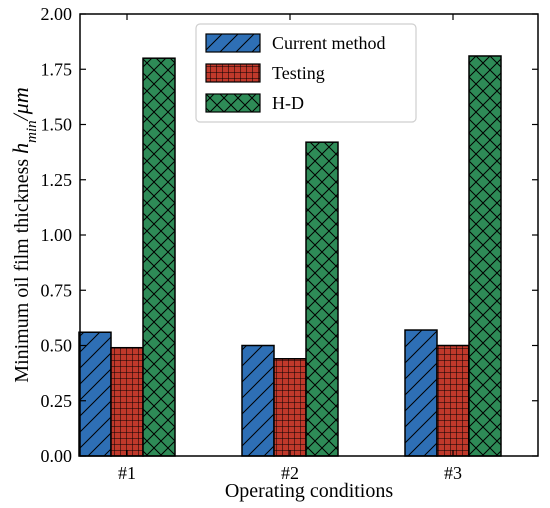  What do you see at coordinates (57, 14) in the screenshot?
I see `y-tick-label: 2.00` at bounding box center [57, 14].